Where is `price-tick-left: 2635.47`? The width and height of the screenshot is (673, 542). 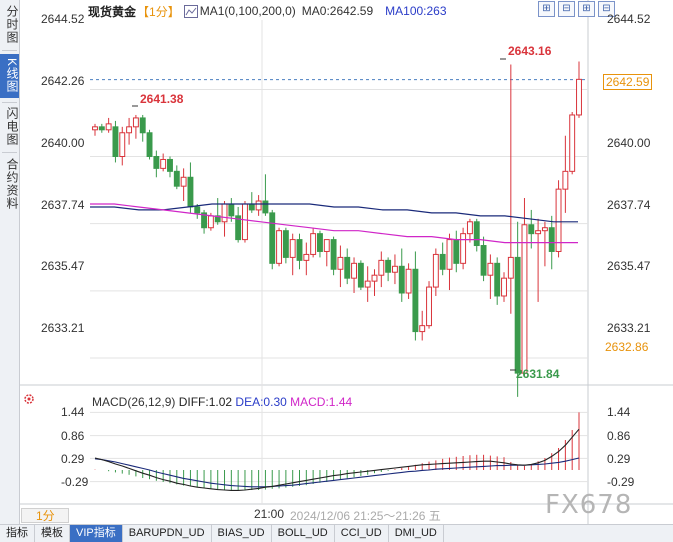
price-tick-left: 2635.47 is located at coordinates (63, 266).